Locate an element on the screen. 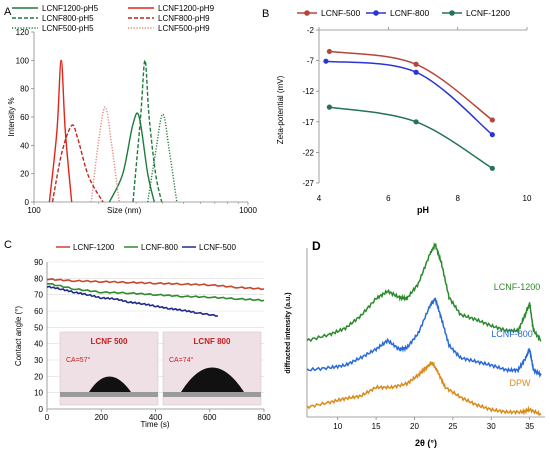 The height and width of the screenshot is (461, 550). panel-d-x-tick-label: 30 is located at coordinates (491, 426).